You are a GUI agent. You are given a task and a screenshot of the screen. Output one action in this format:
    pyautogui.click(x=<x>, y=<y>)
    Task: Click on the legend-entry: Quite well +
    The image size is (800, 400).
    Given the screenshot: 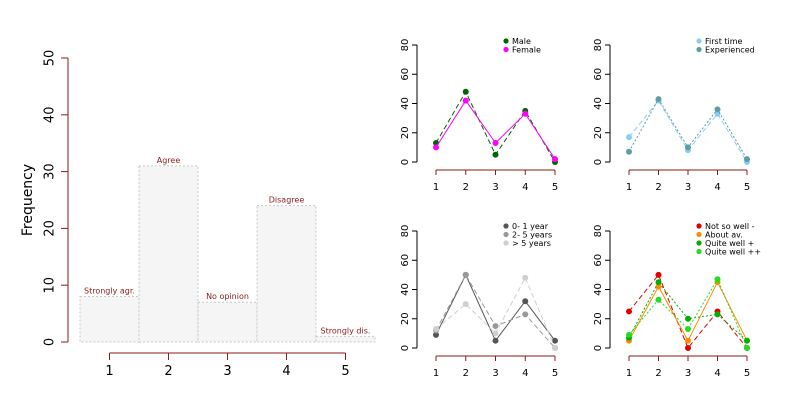 What is the action you would take?
    pyautogui.click(x=729, y=243)
    